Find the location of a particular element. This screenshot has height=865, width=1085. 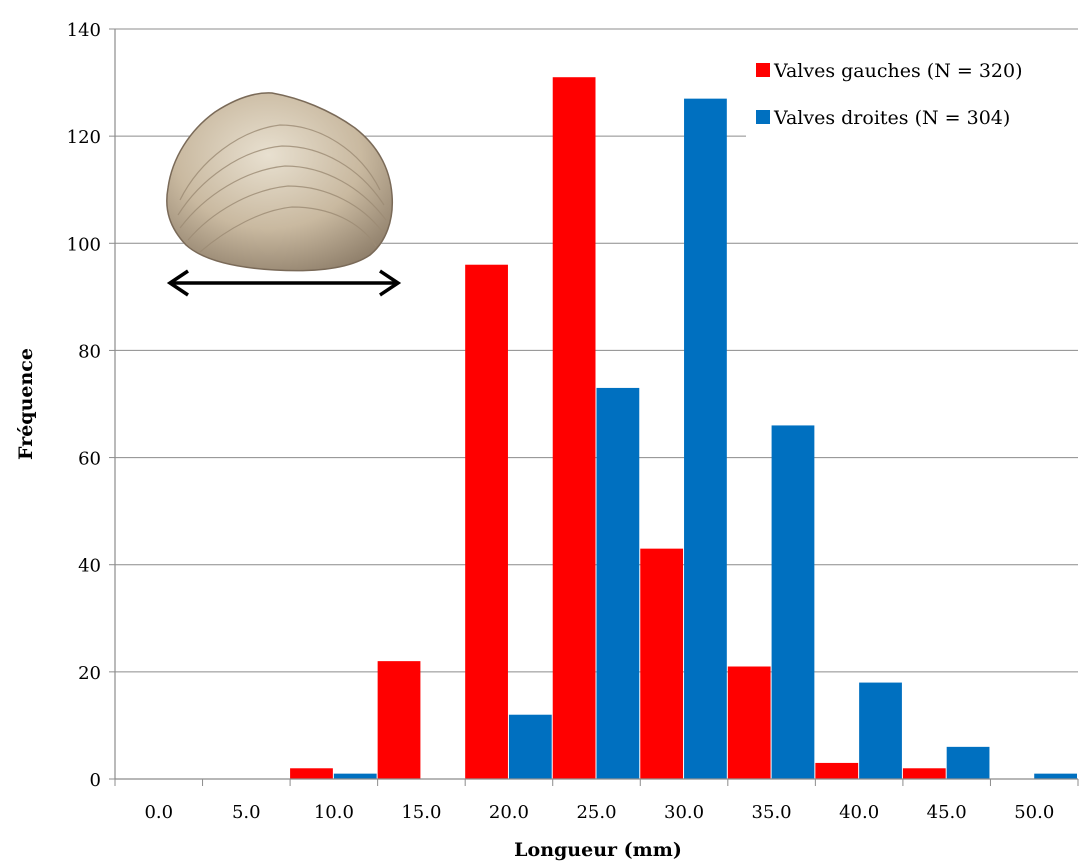

x-tick-label: 30.0 is located at coordinates (684, 812).